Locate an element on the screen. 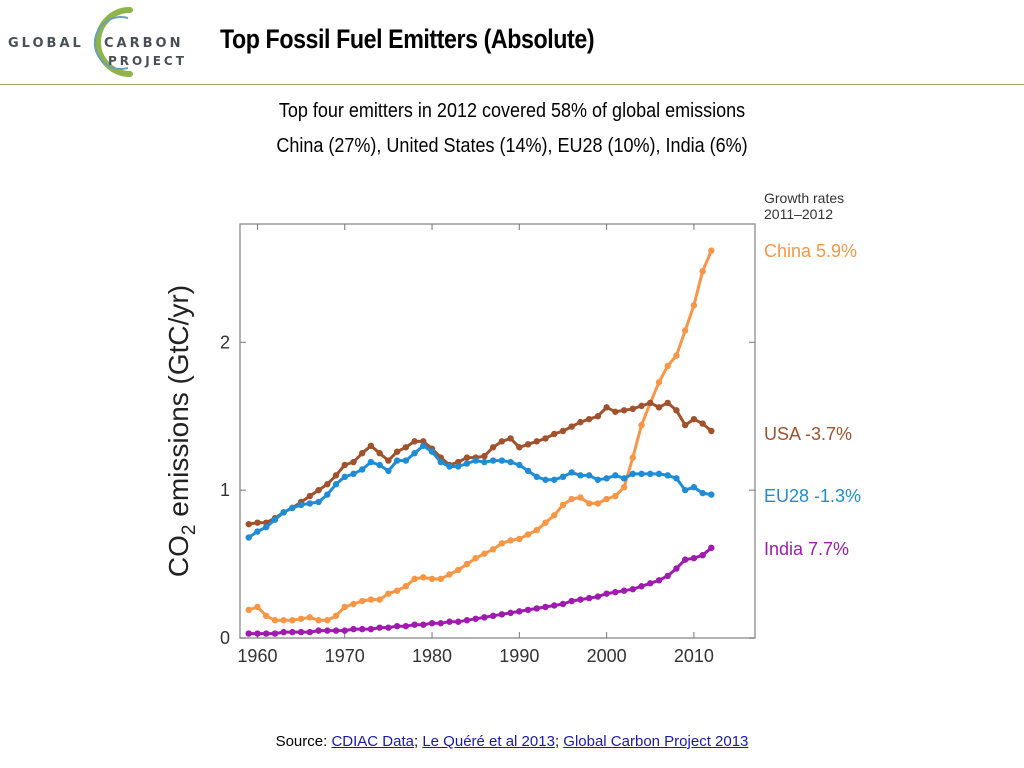  logo-arc-icon is located at coordinates (113, 42).